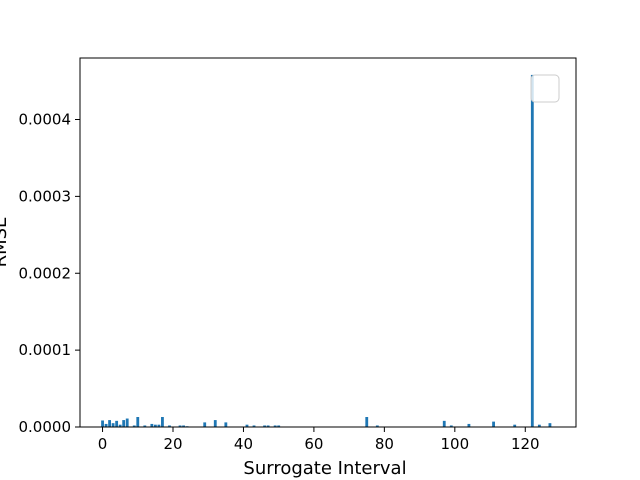  Describe the element at coordinates (5, 242) in the screenshot. I see `y-axis-label: RMSE` at that location.